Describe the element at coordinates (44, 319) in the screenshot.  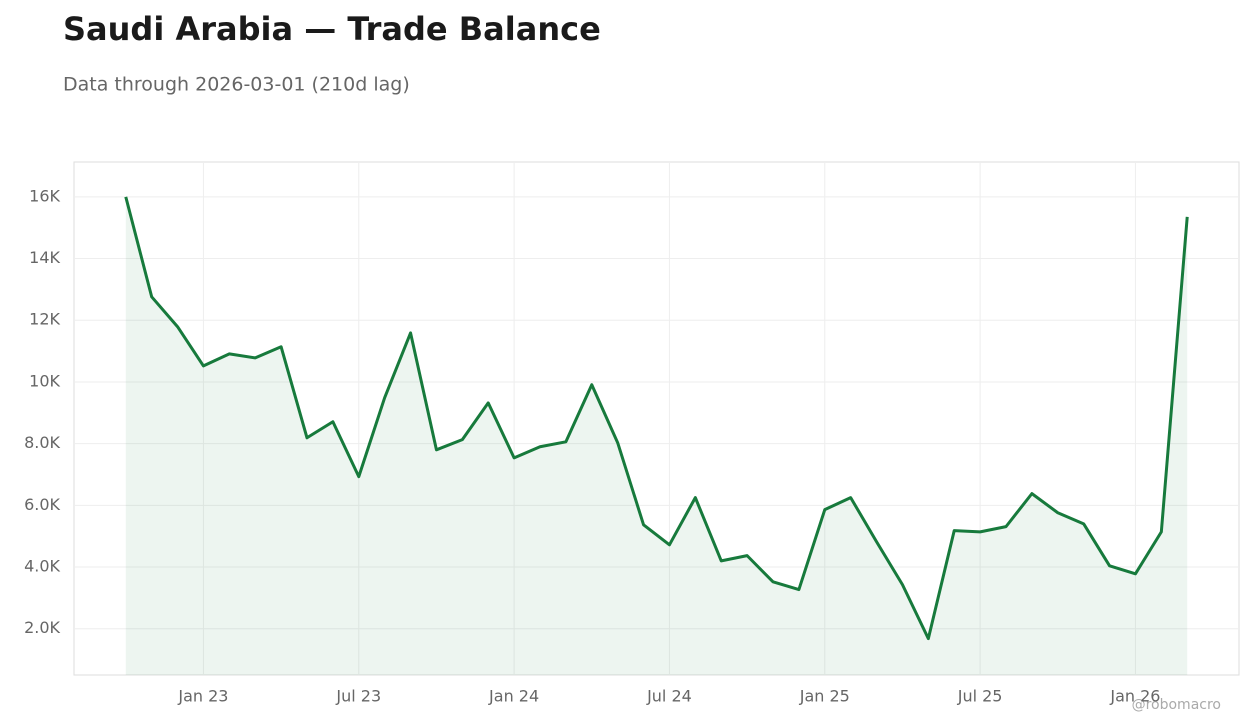
I see `y-tick-label: 12K` at that location.